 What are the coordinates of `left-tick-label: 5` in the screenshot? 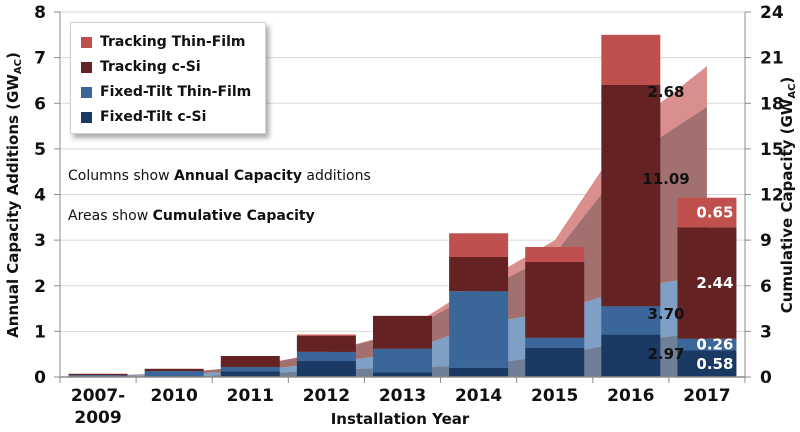 It's located at (40, 150).